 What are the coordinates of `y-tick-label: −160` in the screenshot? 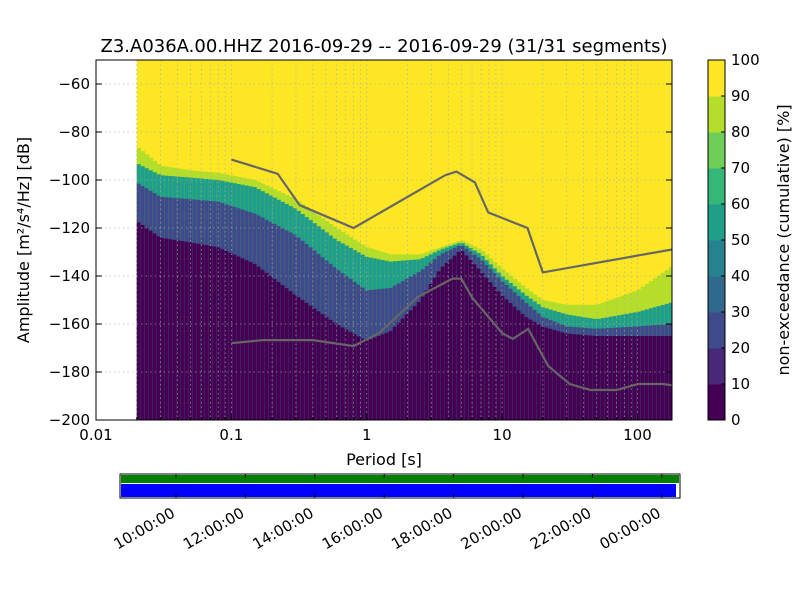 It's located at (69, 324).